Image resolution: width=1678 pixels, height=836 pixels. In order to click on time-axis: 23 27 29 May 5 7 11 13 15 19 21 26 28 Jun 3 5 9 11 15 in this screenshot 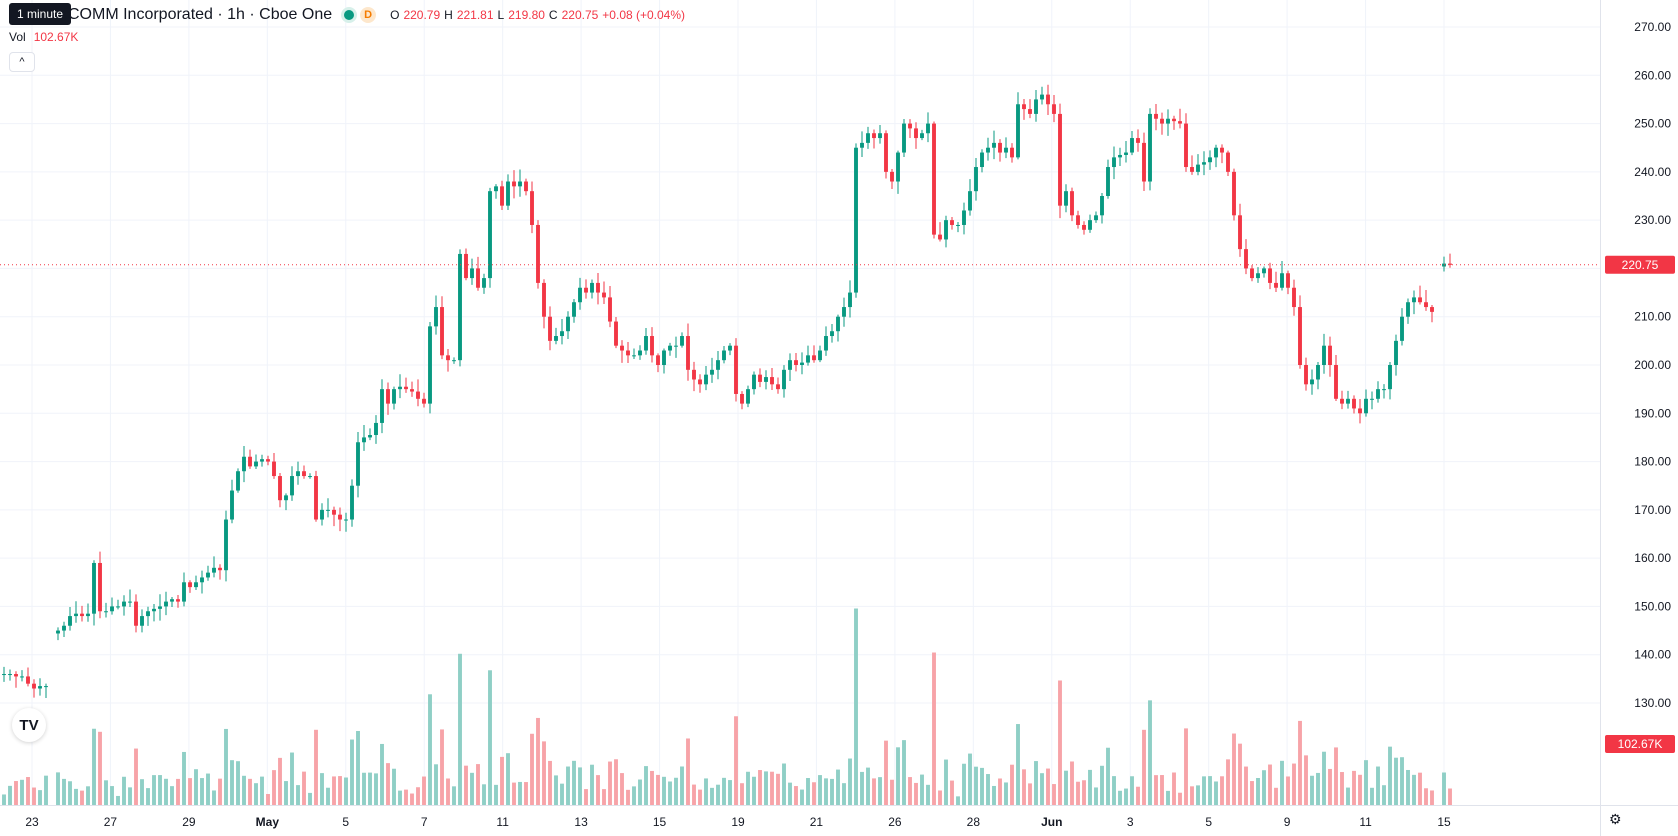, I will do `click(800, 820)`.